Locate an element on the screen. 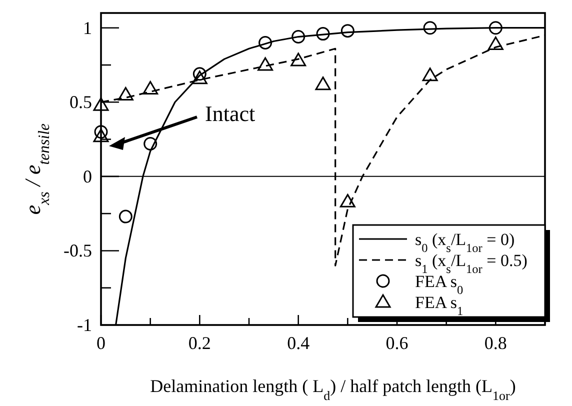 This screenshot has width=572, height=406. annotation: Intact is located at coordinates (230, 113).